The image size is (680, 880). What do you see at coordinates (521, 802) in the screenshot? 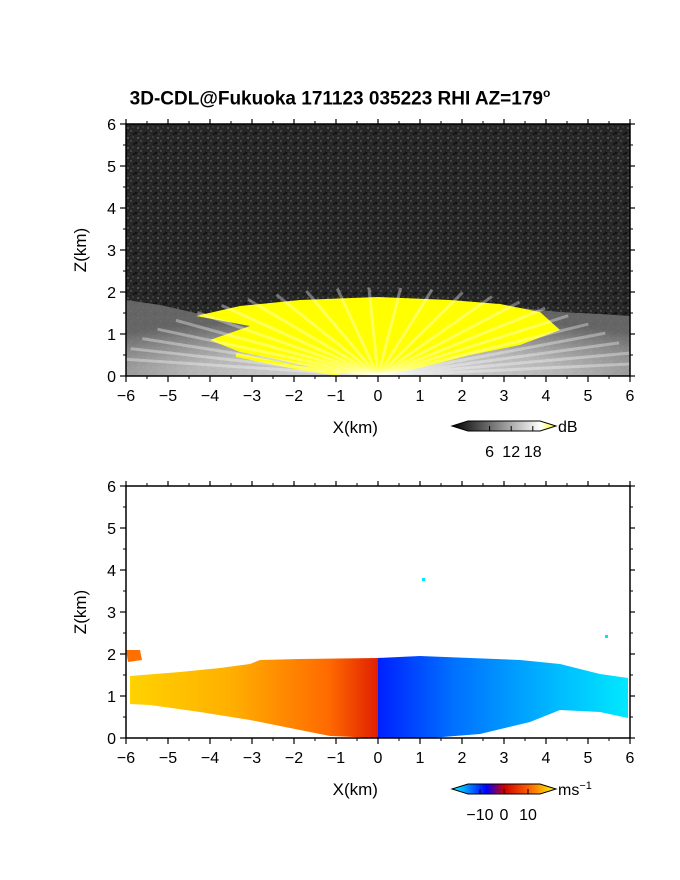
I see `velocity-colorbar: ms−1 −10 0 10` at bounding box center [521, 802].